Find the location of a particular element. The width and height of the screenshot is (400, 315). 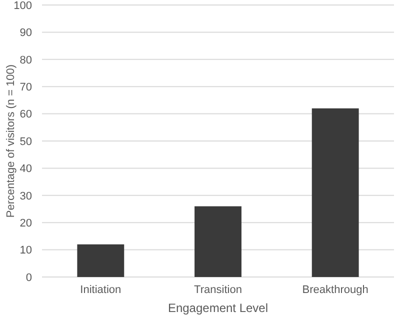

y-tick-label: 70 is located at coordinates (26, 87).